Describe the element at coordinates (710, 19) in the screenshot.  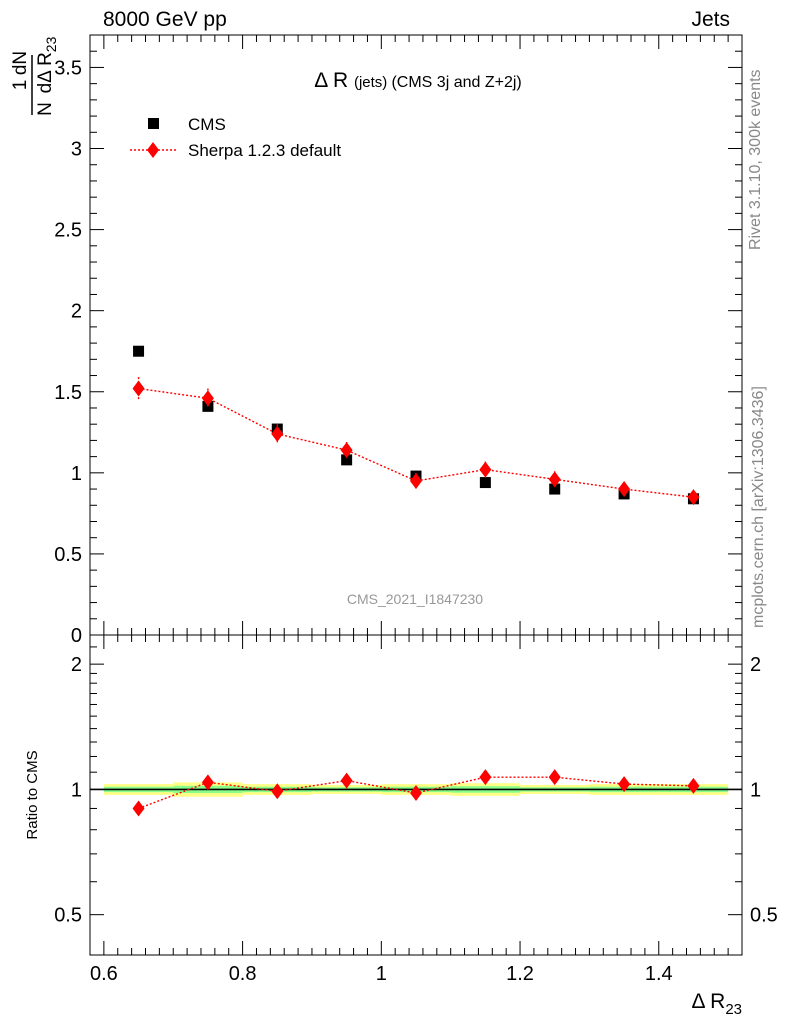
I see `category-label: Jets` at that location.